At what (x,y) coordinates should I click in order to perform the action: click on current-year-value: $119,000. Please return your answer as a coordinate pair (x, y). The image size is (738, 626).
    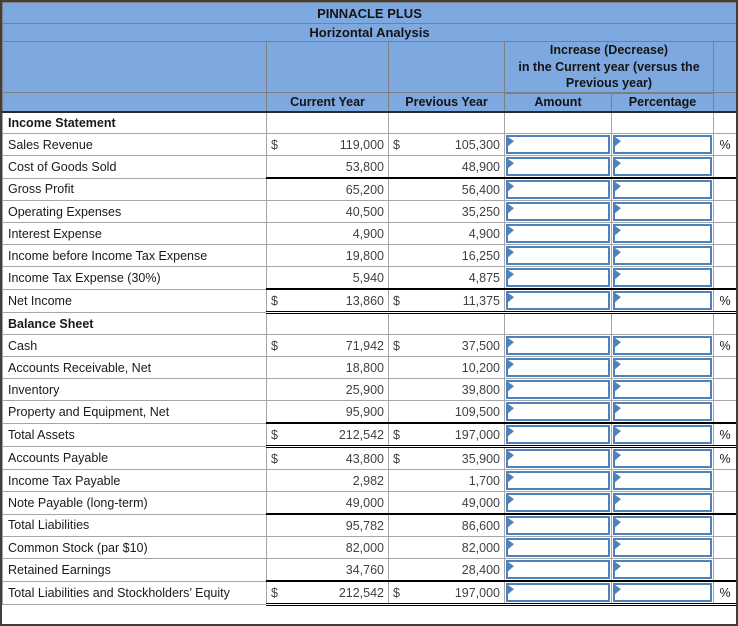
    Looking at the image, I should click on (327, 144).